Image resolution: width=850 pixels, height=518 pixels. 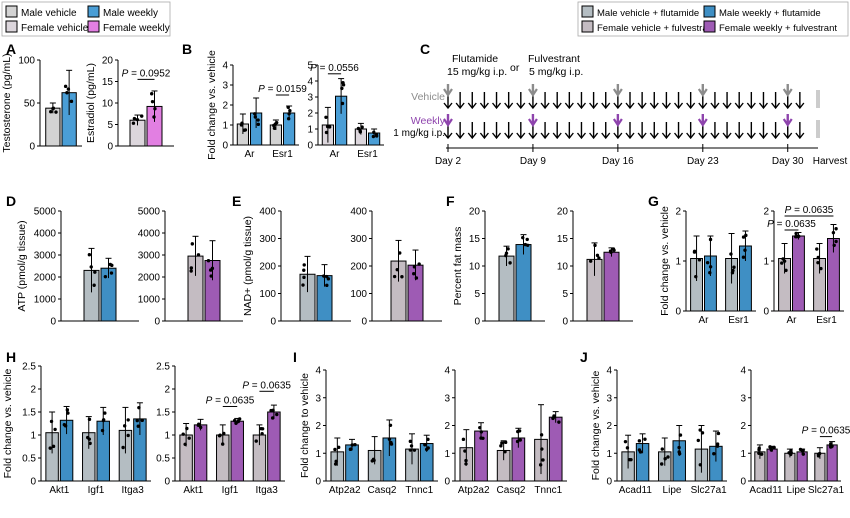 I want to click on y-tick-label: 50, so click(x=30, y=104).